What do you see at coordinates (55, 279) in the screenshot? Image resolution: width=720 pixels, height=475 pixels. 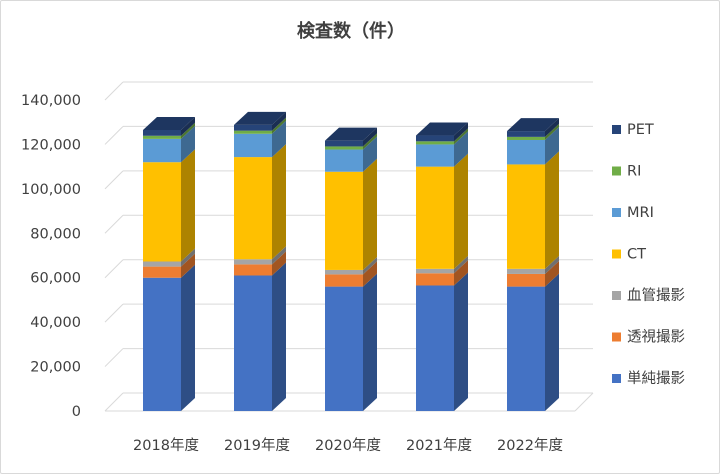 I see `y-tick-label: 60,000` at bounding box center [55, 279].